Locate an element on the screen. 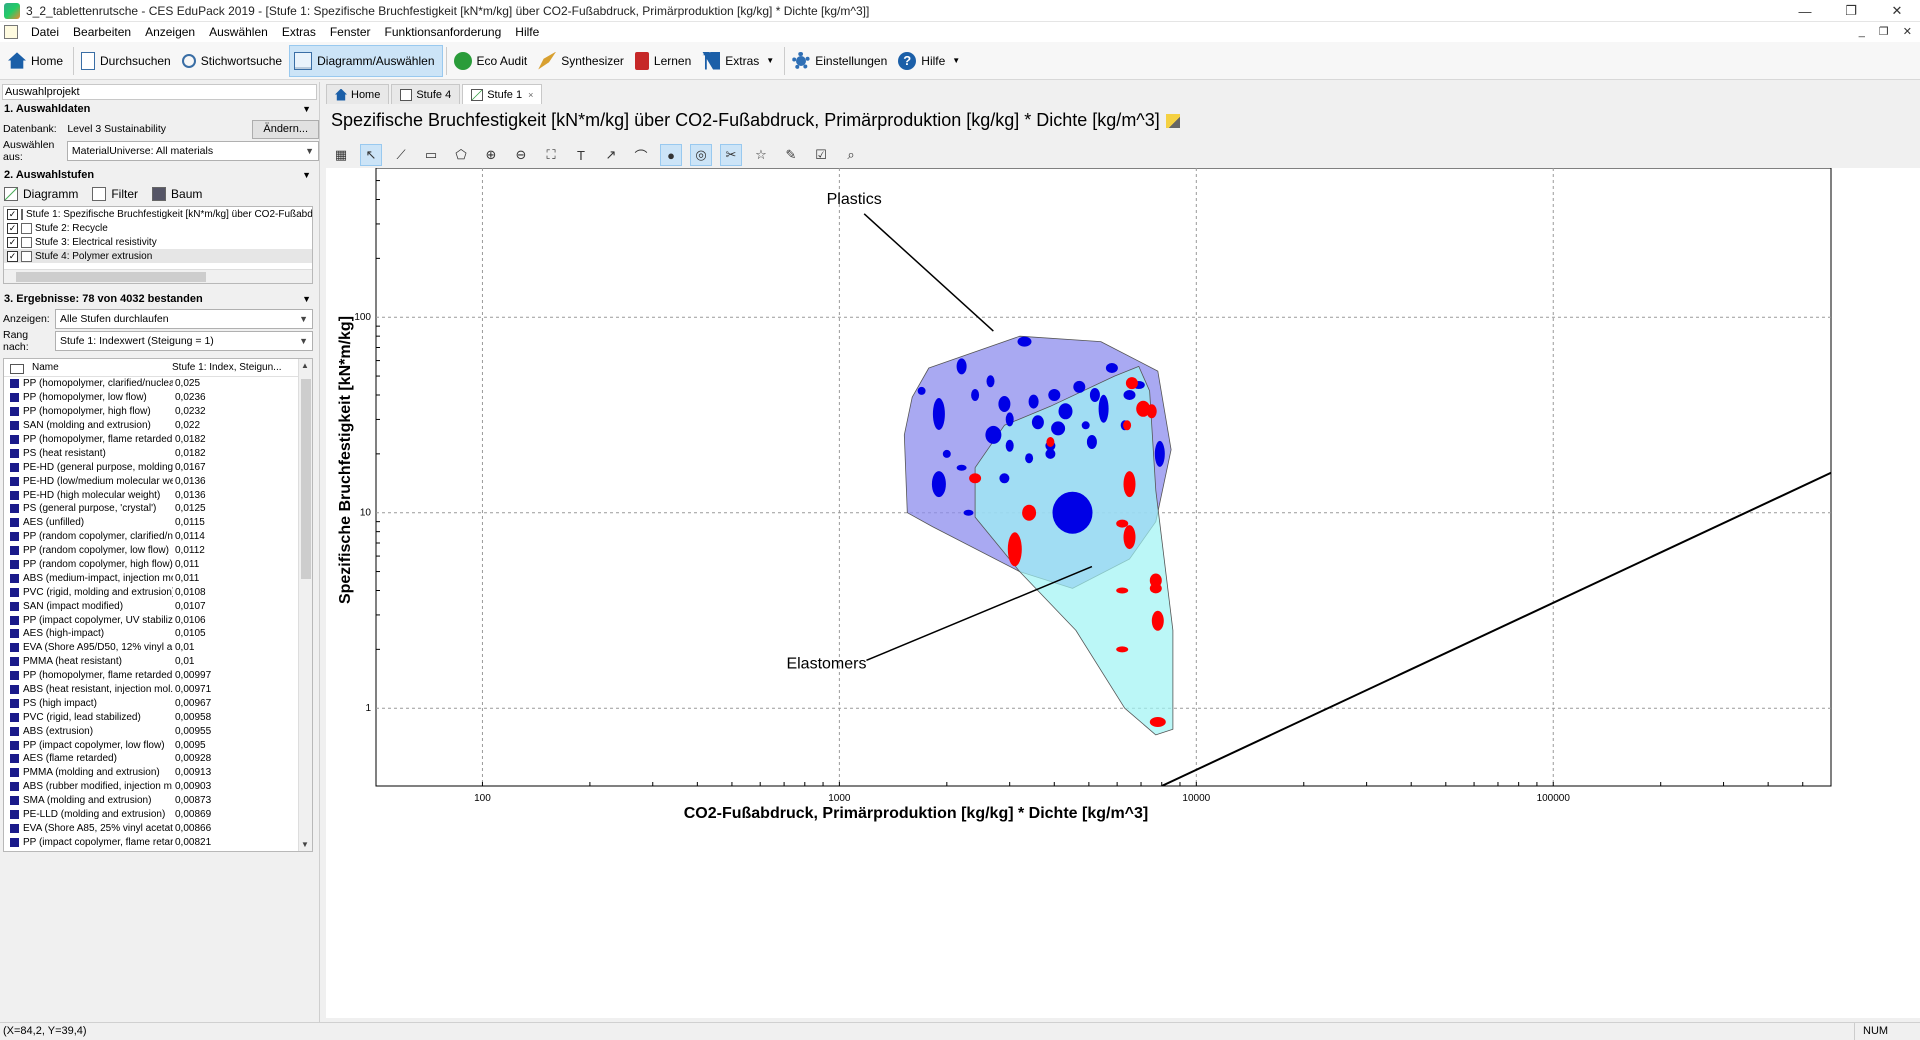  chart-select-button: Diagramm/Auswählen is located at coordinates (366, 60).